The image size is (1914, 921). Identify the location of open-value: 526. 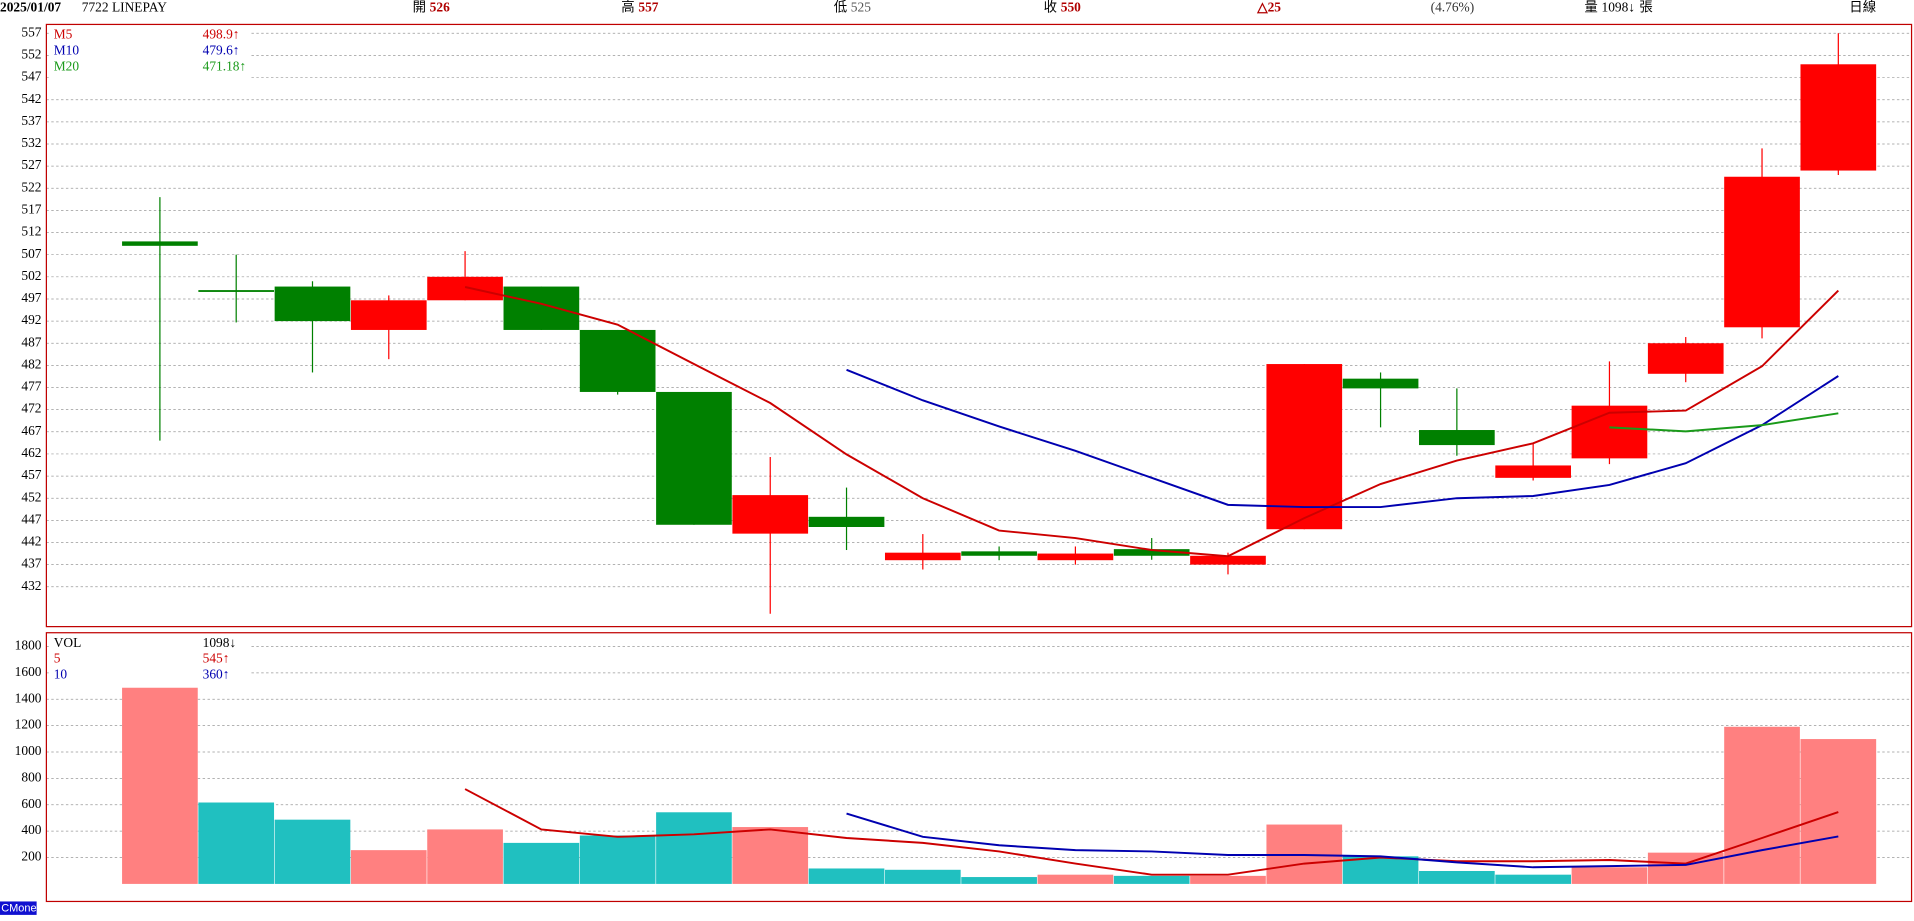
(440, 7).